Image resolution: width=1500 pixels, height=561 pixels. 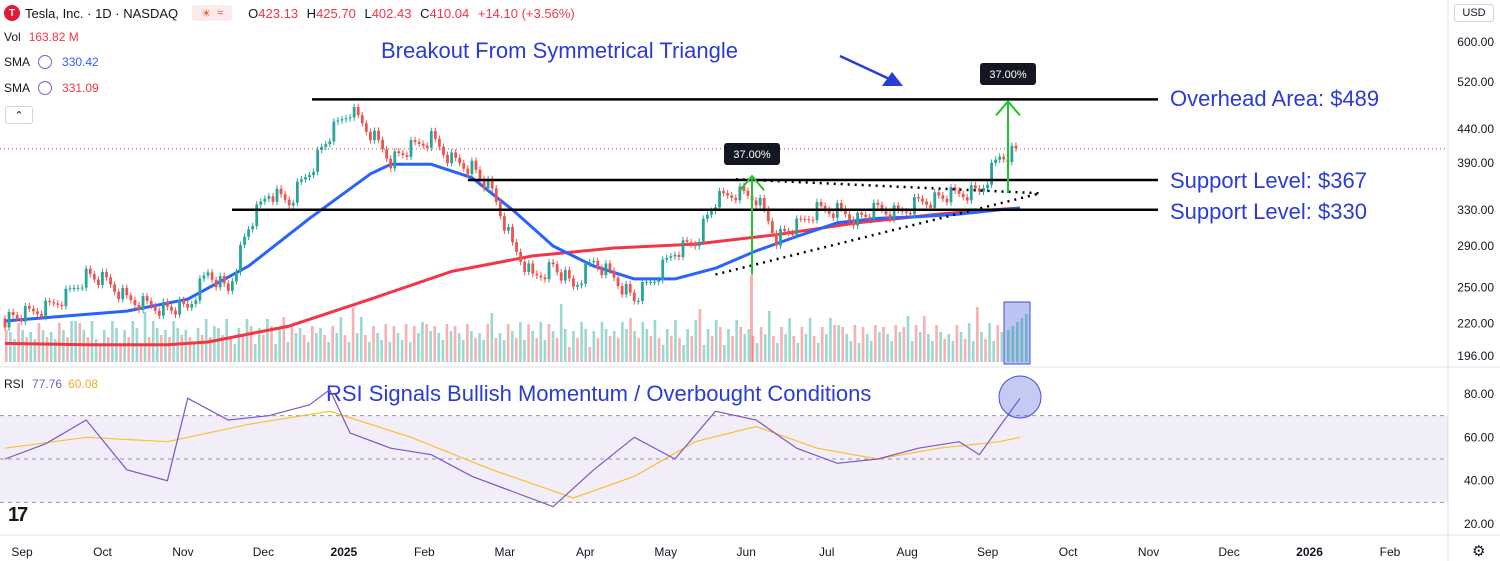 What do you see at coordinates (559, 50) in the screenshot?
I see `breakout-title: Breakout From Symmetrical Triangle` at bounding box center [559, 50].